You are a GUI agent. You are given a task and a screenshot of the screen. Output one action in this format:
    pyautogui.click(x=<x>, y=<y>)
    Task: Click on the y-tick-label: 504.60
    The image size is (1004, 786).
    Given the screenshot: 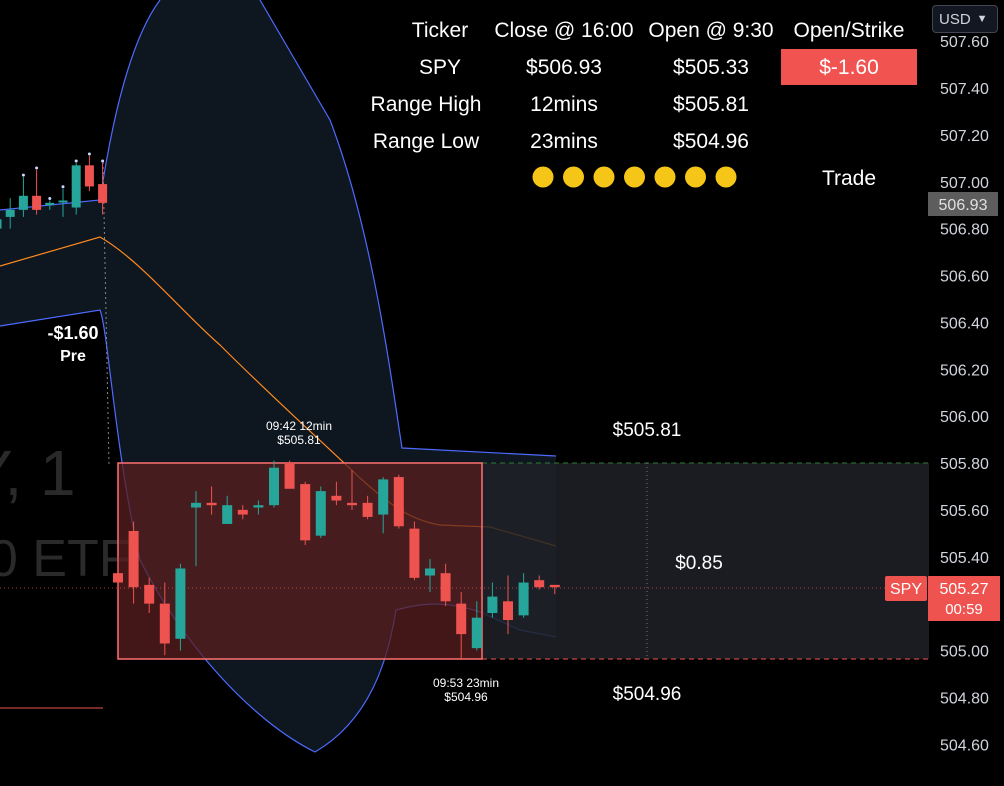 What is the action you would take?
    pyautogui.click(x=964, y=745)
    